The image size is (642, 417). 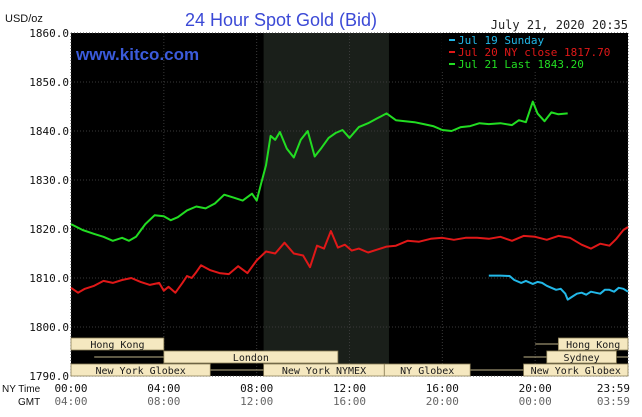 What do you see at coordinates (49, 82) in the screenshot?
I see `y-tick-label-6: 1850.0` at bounding box center [49, 82].